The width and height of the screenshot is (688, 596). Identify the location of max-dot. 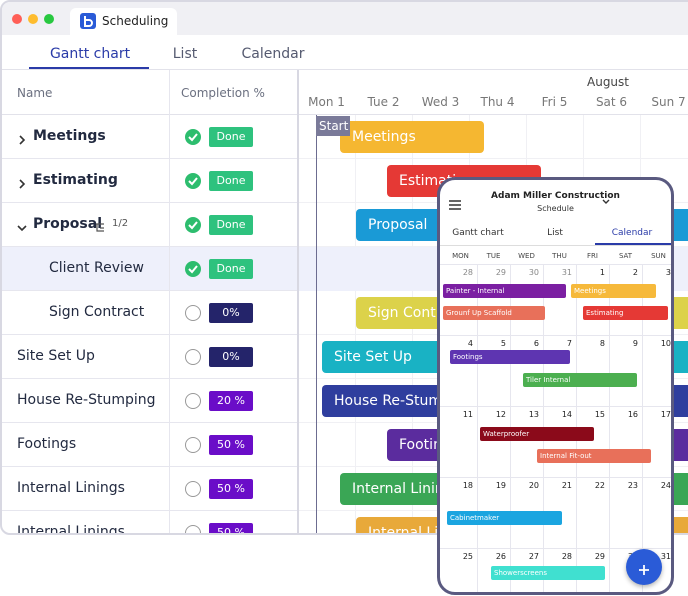
(49, 19).